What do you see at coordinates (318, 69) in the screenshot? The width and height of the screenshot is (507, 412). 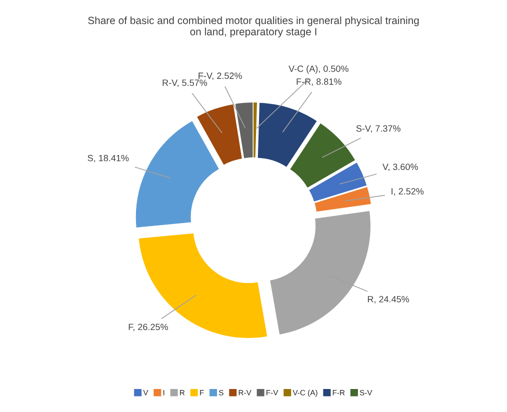 I see `data-label: V-C (A), 0.50%` at bounding box center [318, 69].